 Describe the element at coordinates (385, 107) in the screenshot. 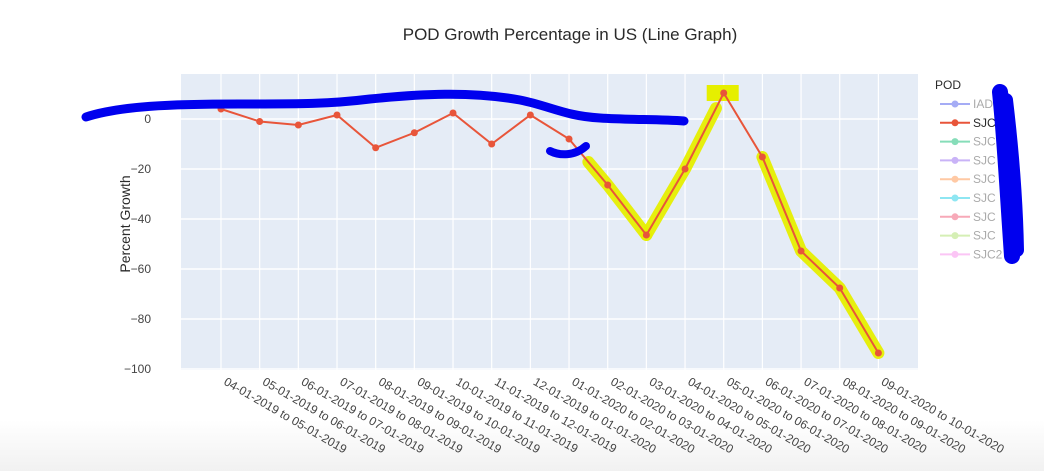

I see `blue-scribble-top` at that location.